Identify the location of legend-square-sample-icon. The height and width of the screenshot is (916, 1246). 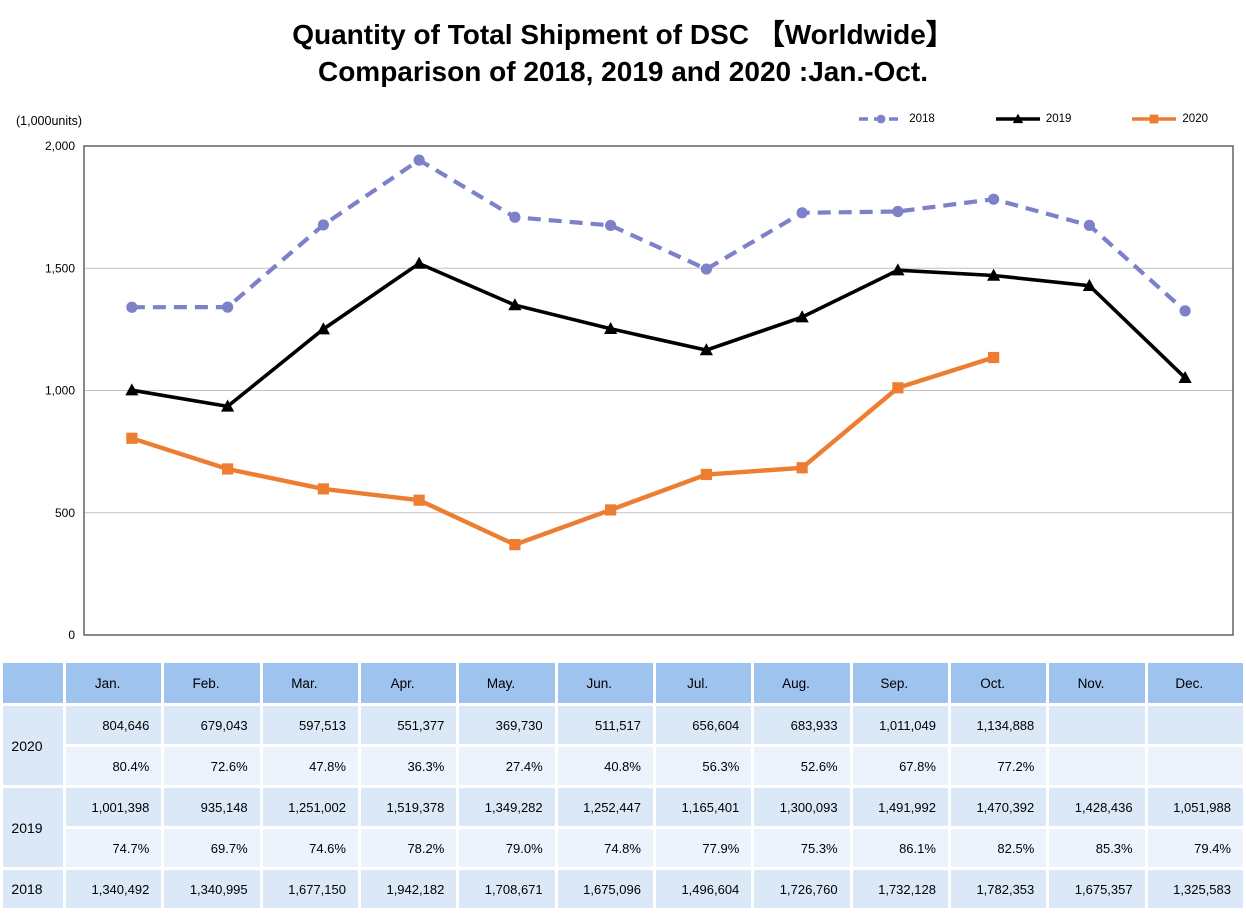
(1154, 119).